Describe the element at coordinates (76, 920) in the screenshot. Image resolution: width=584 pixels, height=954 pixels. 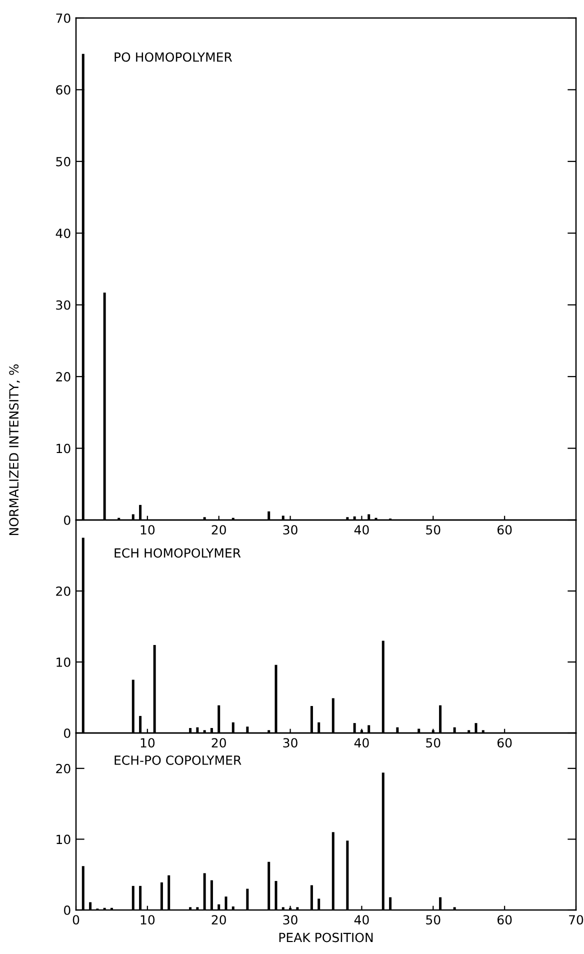
I see `x-tick-label: 0` at that location.